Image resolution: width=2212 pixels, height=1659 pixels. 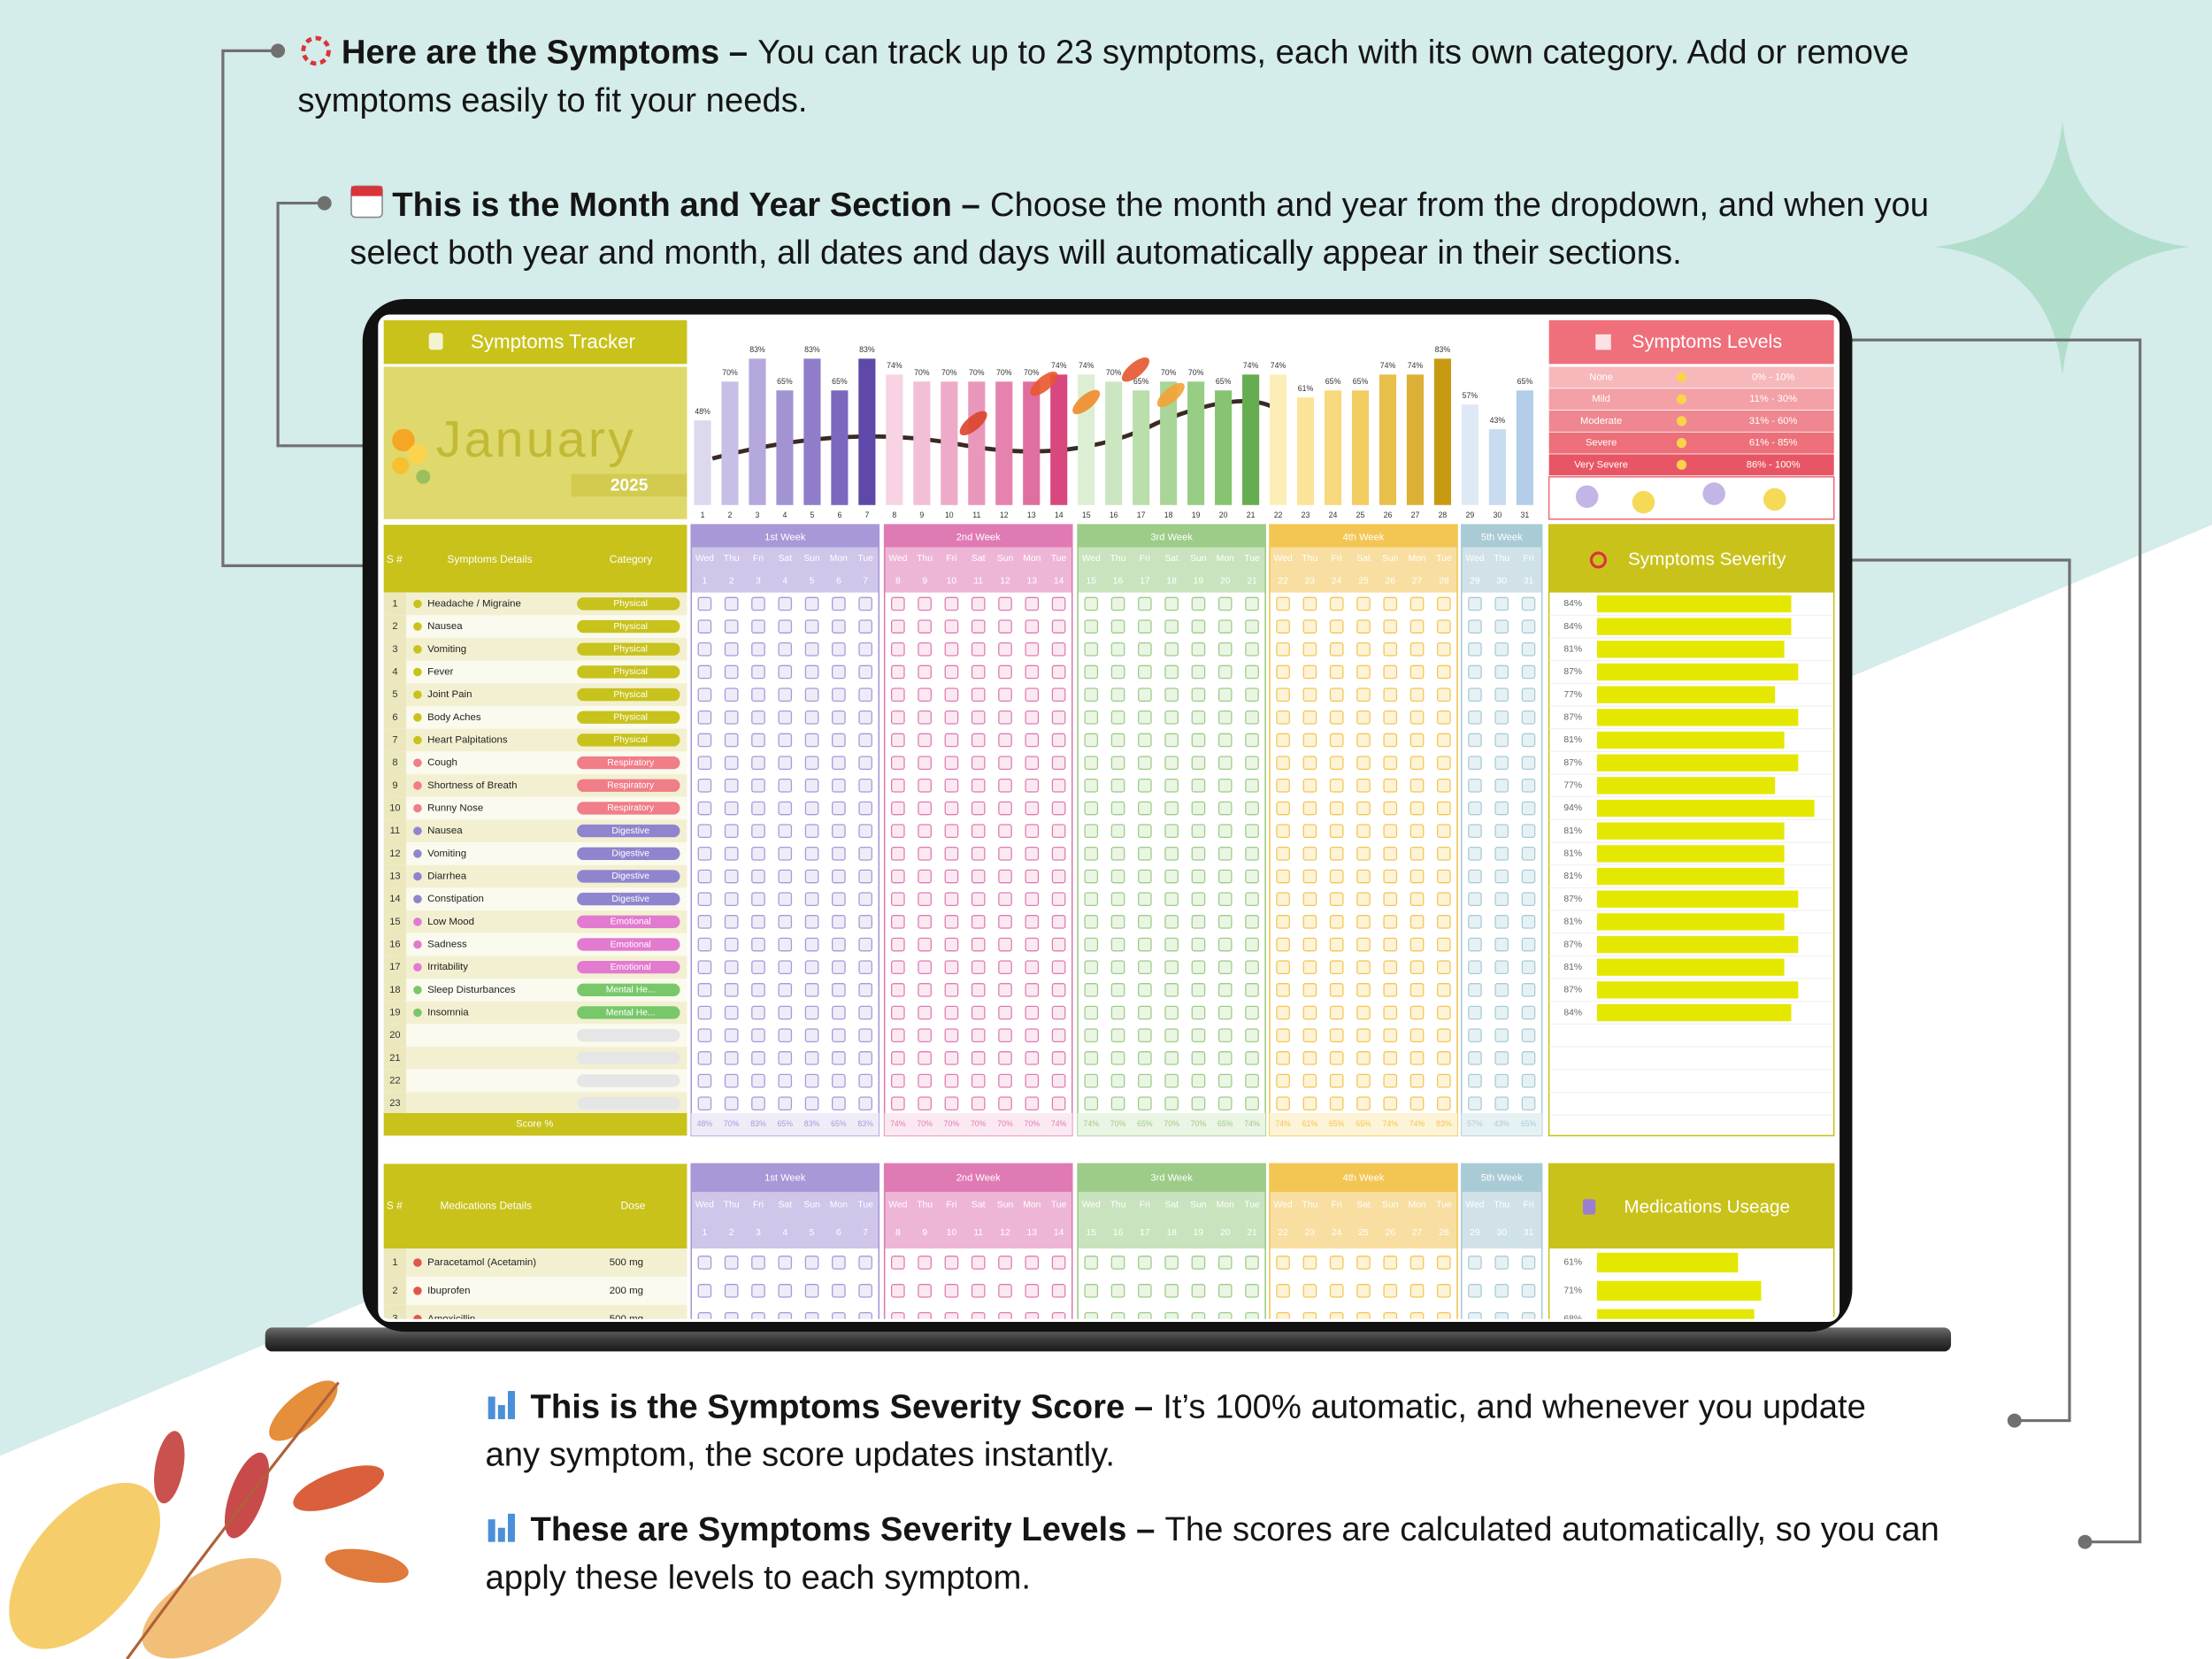 What do you see at coordinates (785, 537) in the screenshot?
I see `week-name: 1st Week` at bounding box center [785, 537].